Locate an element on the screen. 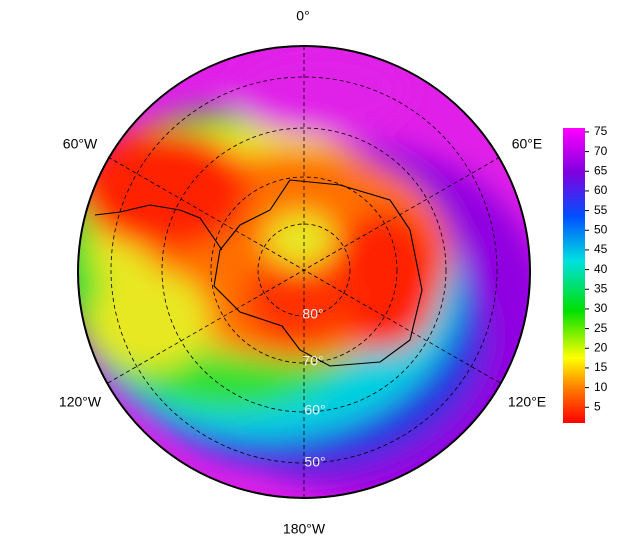  latitude-label: 60° is located at coordinates (314, 410).